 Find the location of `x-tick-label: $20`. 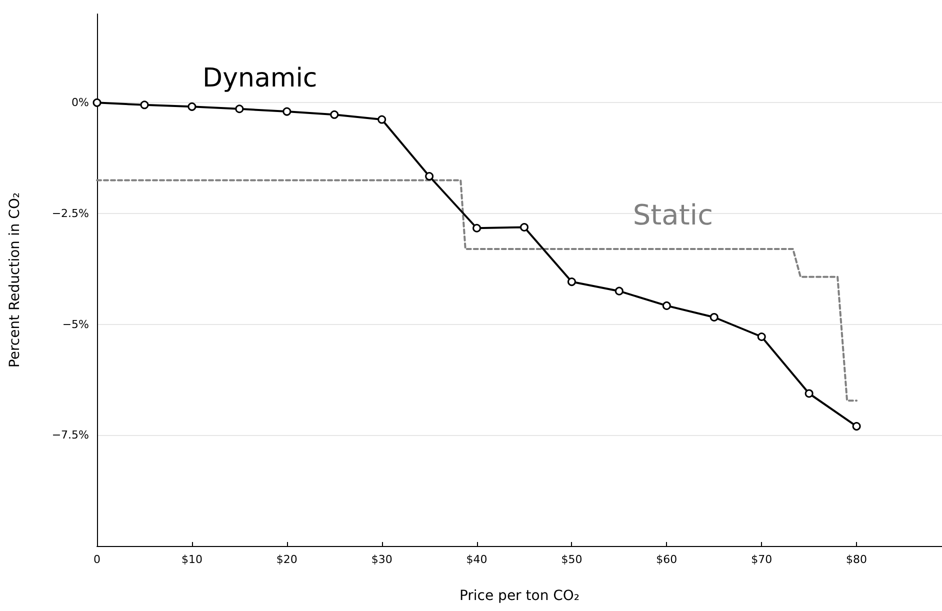

x-tick-label: $20 is located at coordinates (287, 559).